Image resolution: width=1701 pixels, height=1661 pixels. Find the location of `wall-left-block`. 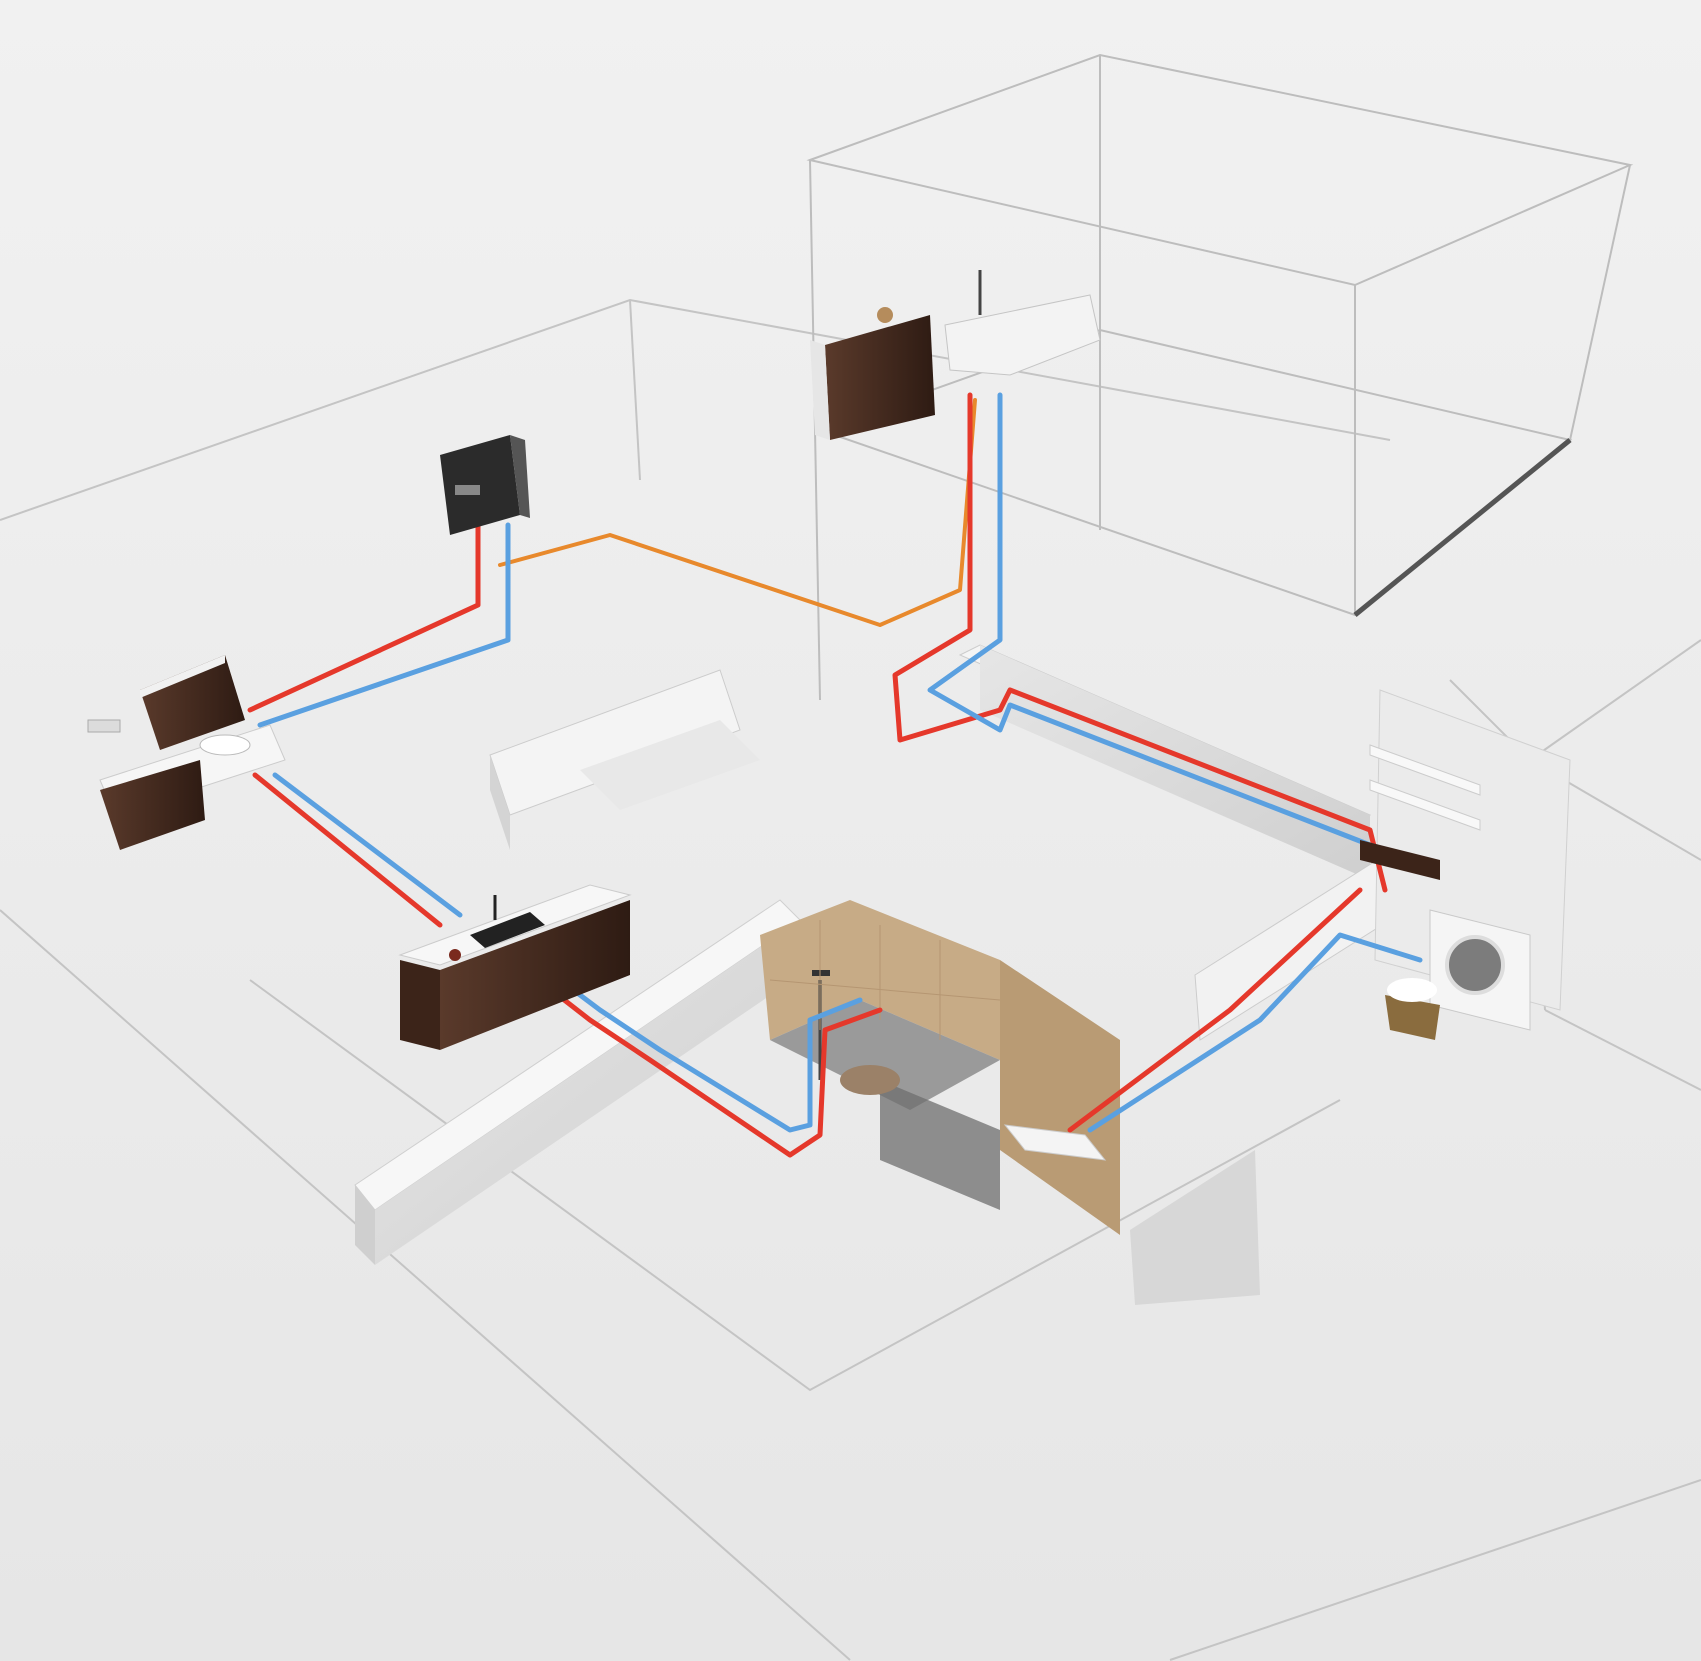

wall-left-block is located at coordinates (615, 742).